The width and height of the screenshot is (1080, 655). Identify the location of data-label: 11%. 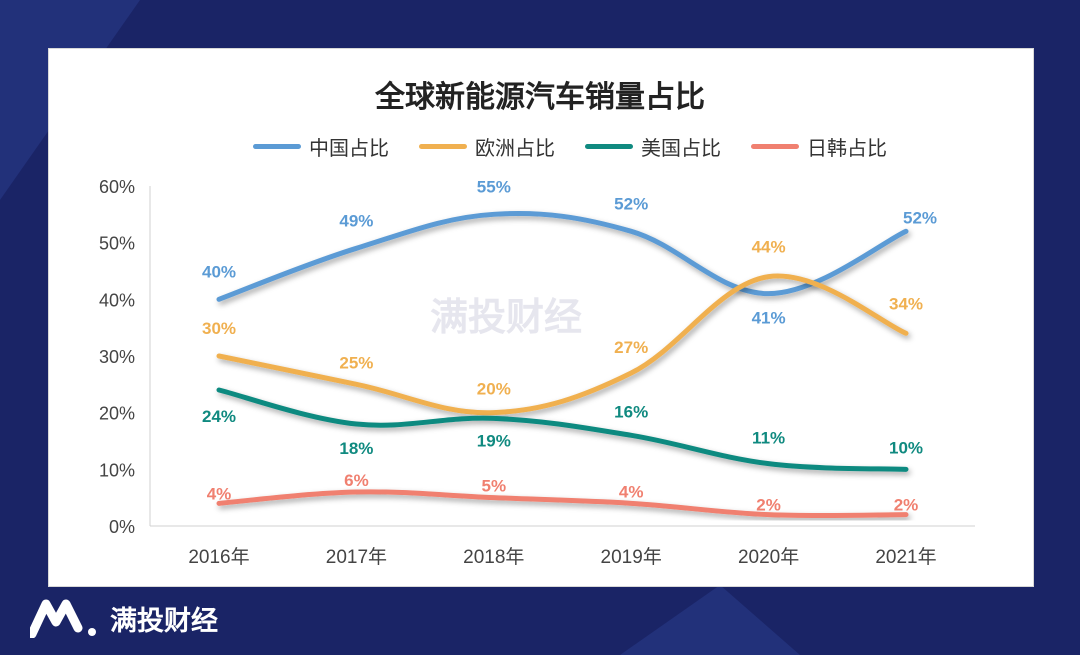
(768, 438).